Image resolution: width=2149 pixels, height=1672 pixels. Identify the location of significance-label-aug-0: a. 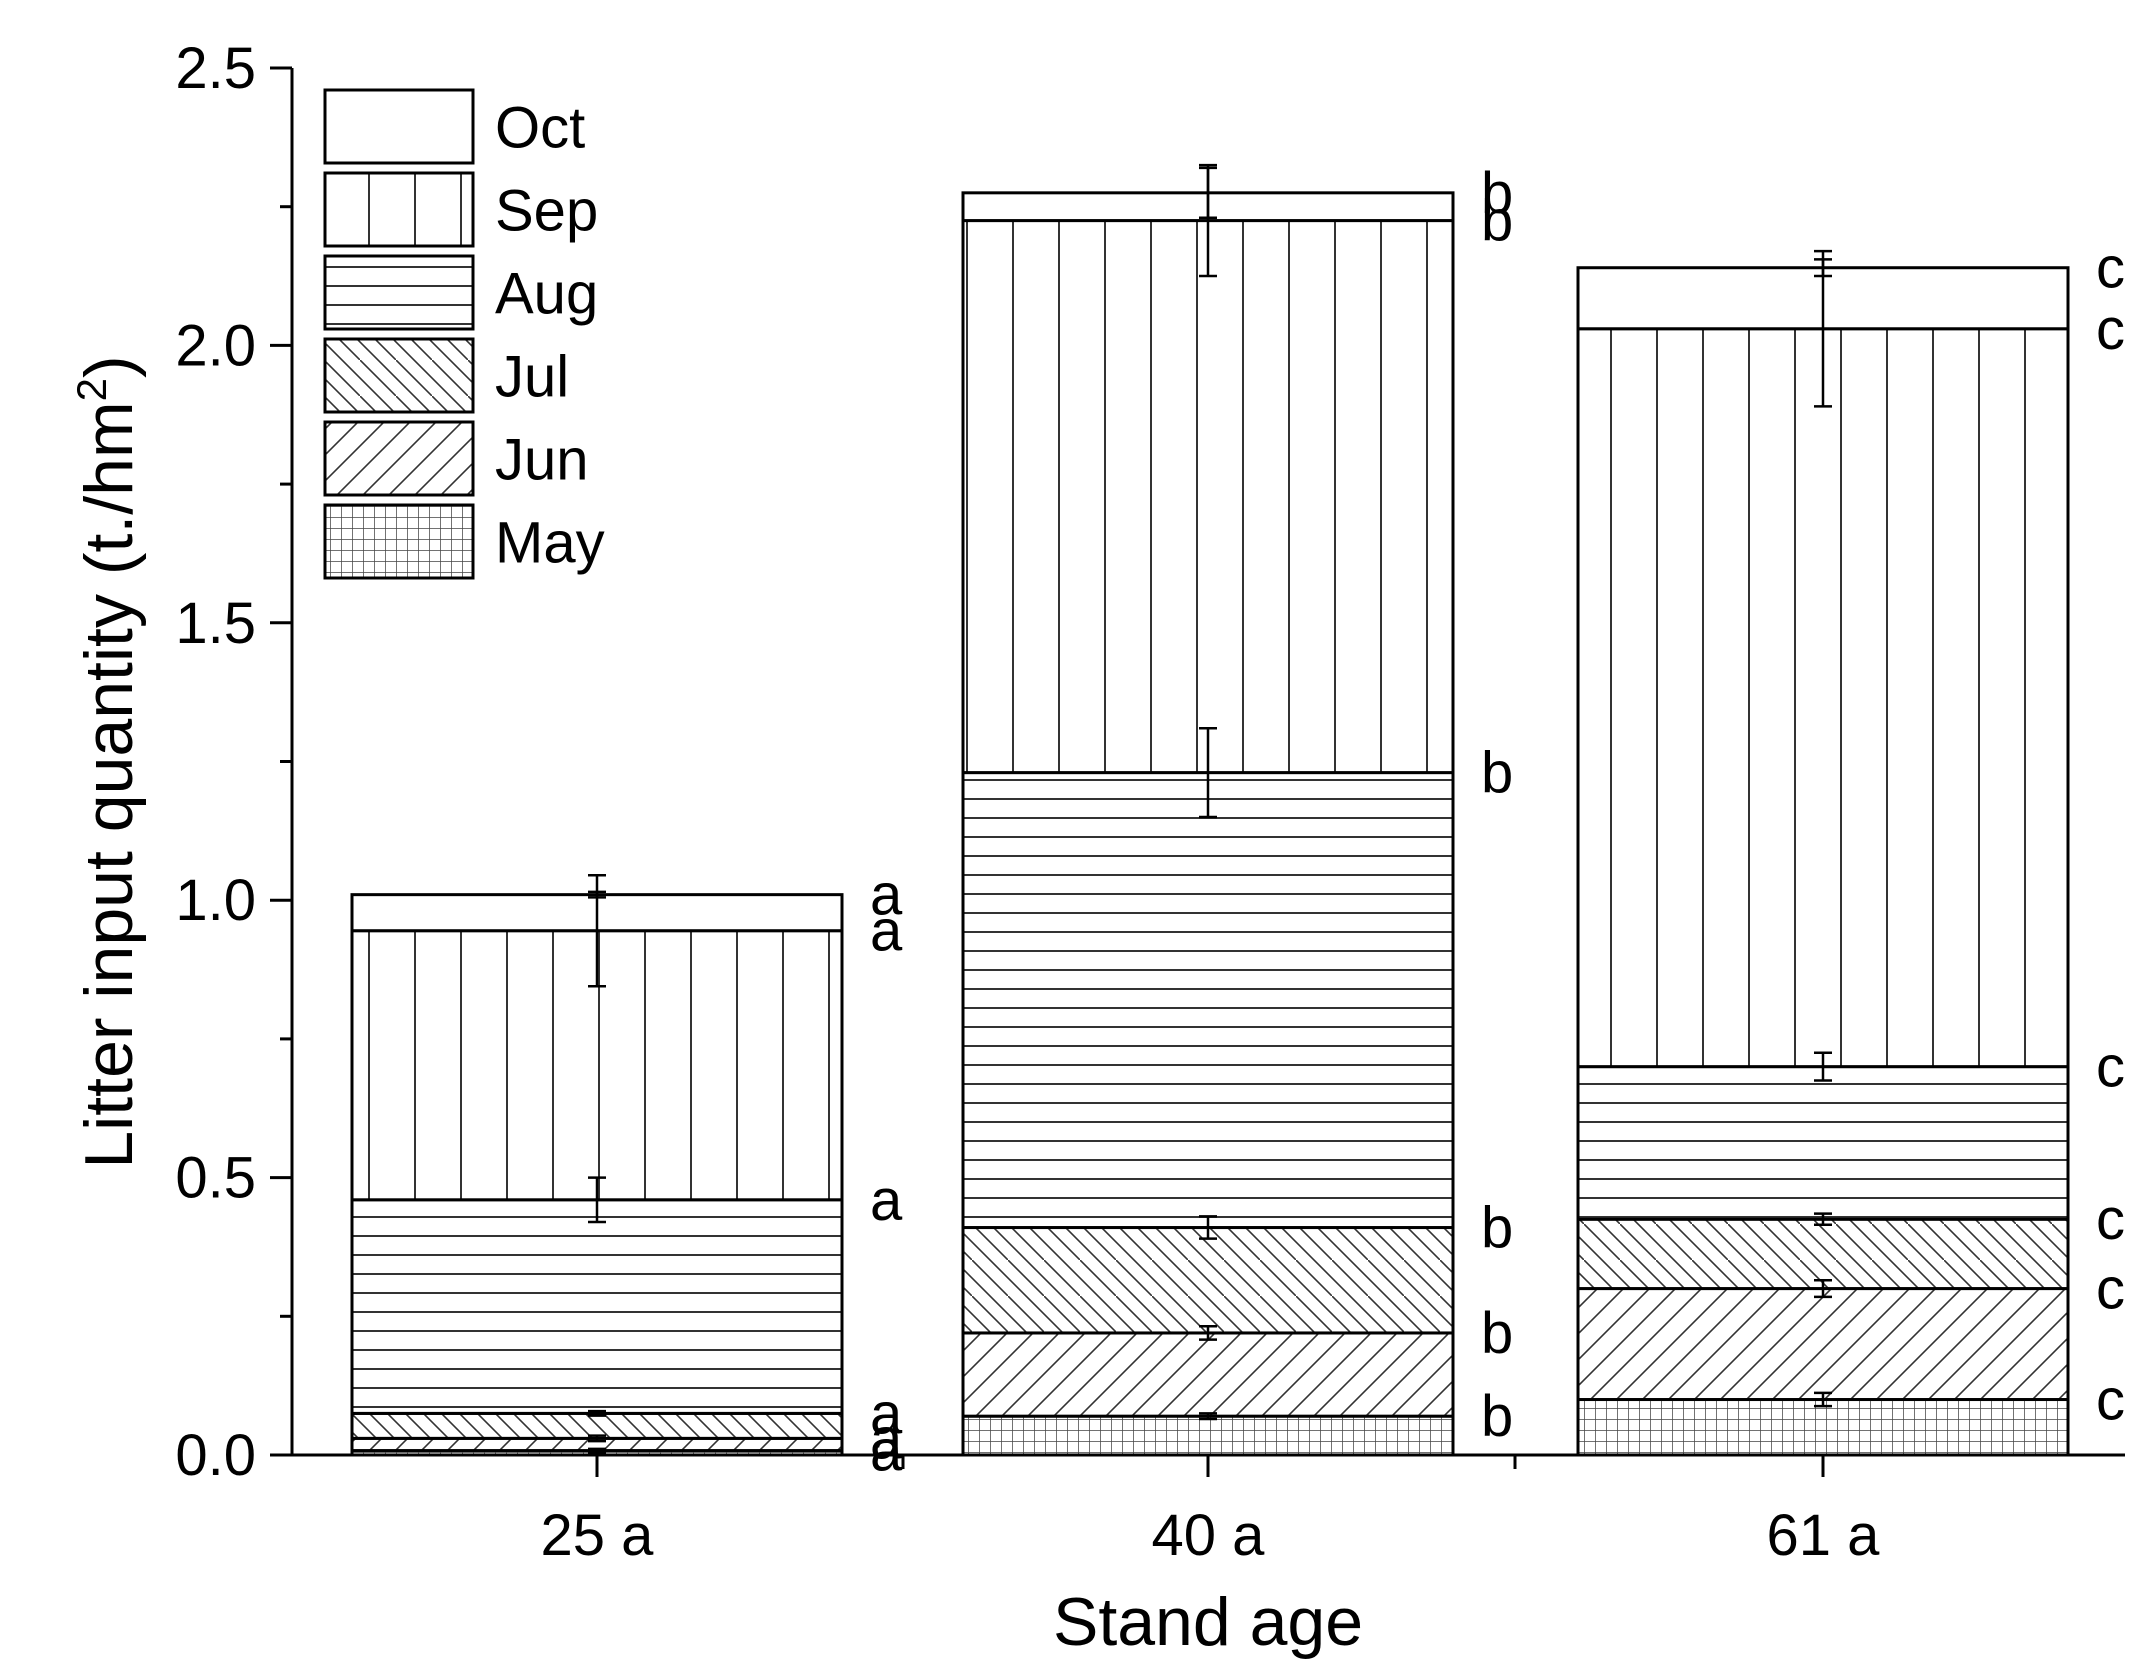
(886, 1200).